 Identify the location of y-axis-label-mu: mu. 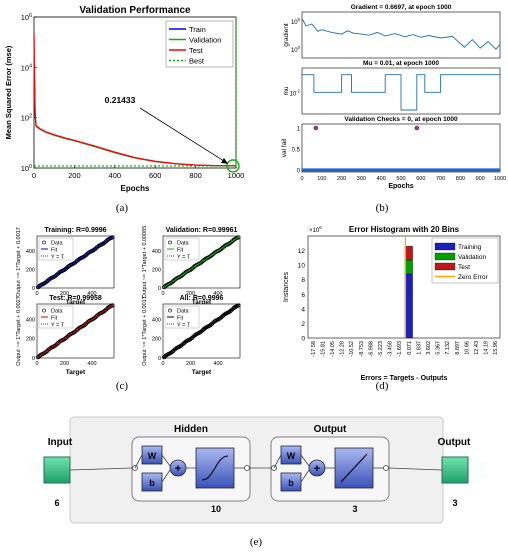
(286, 90).